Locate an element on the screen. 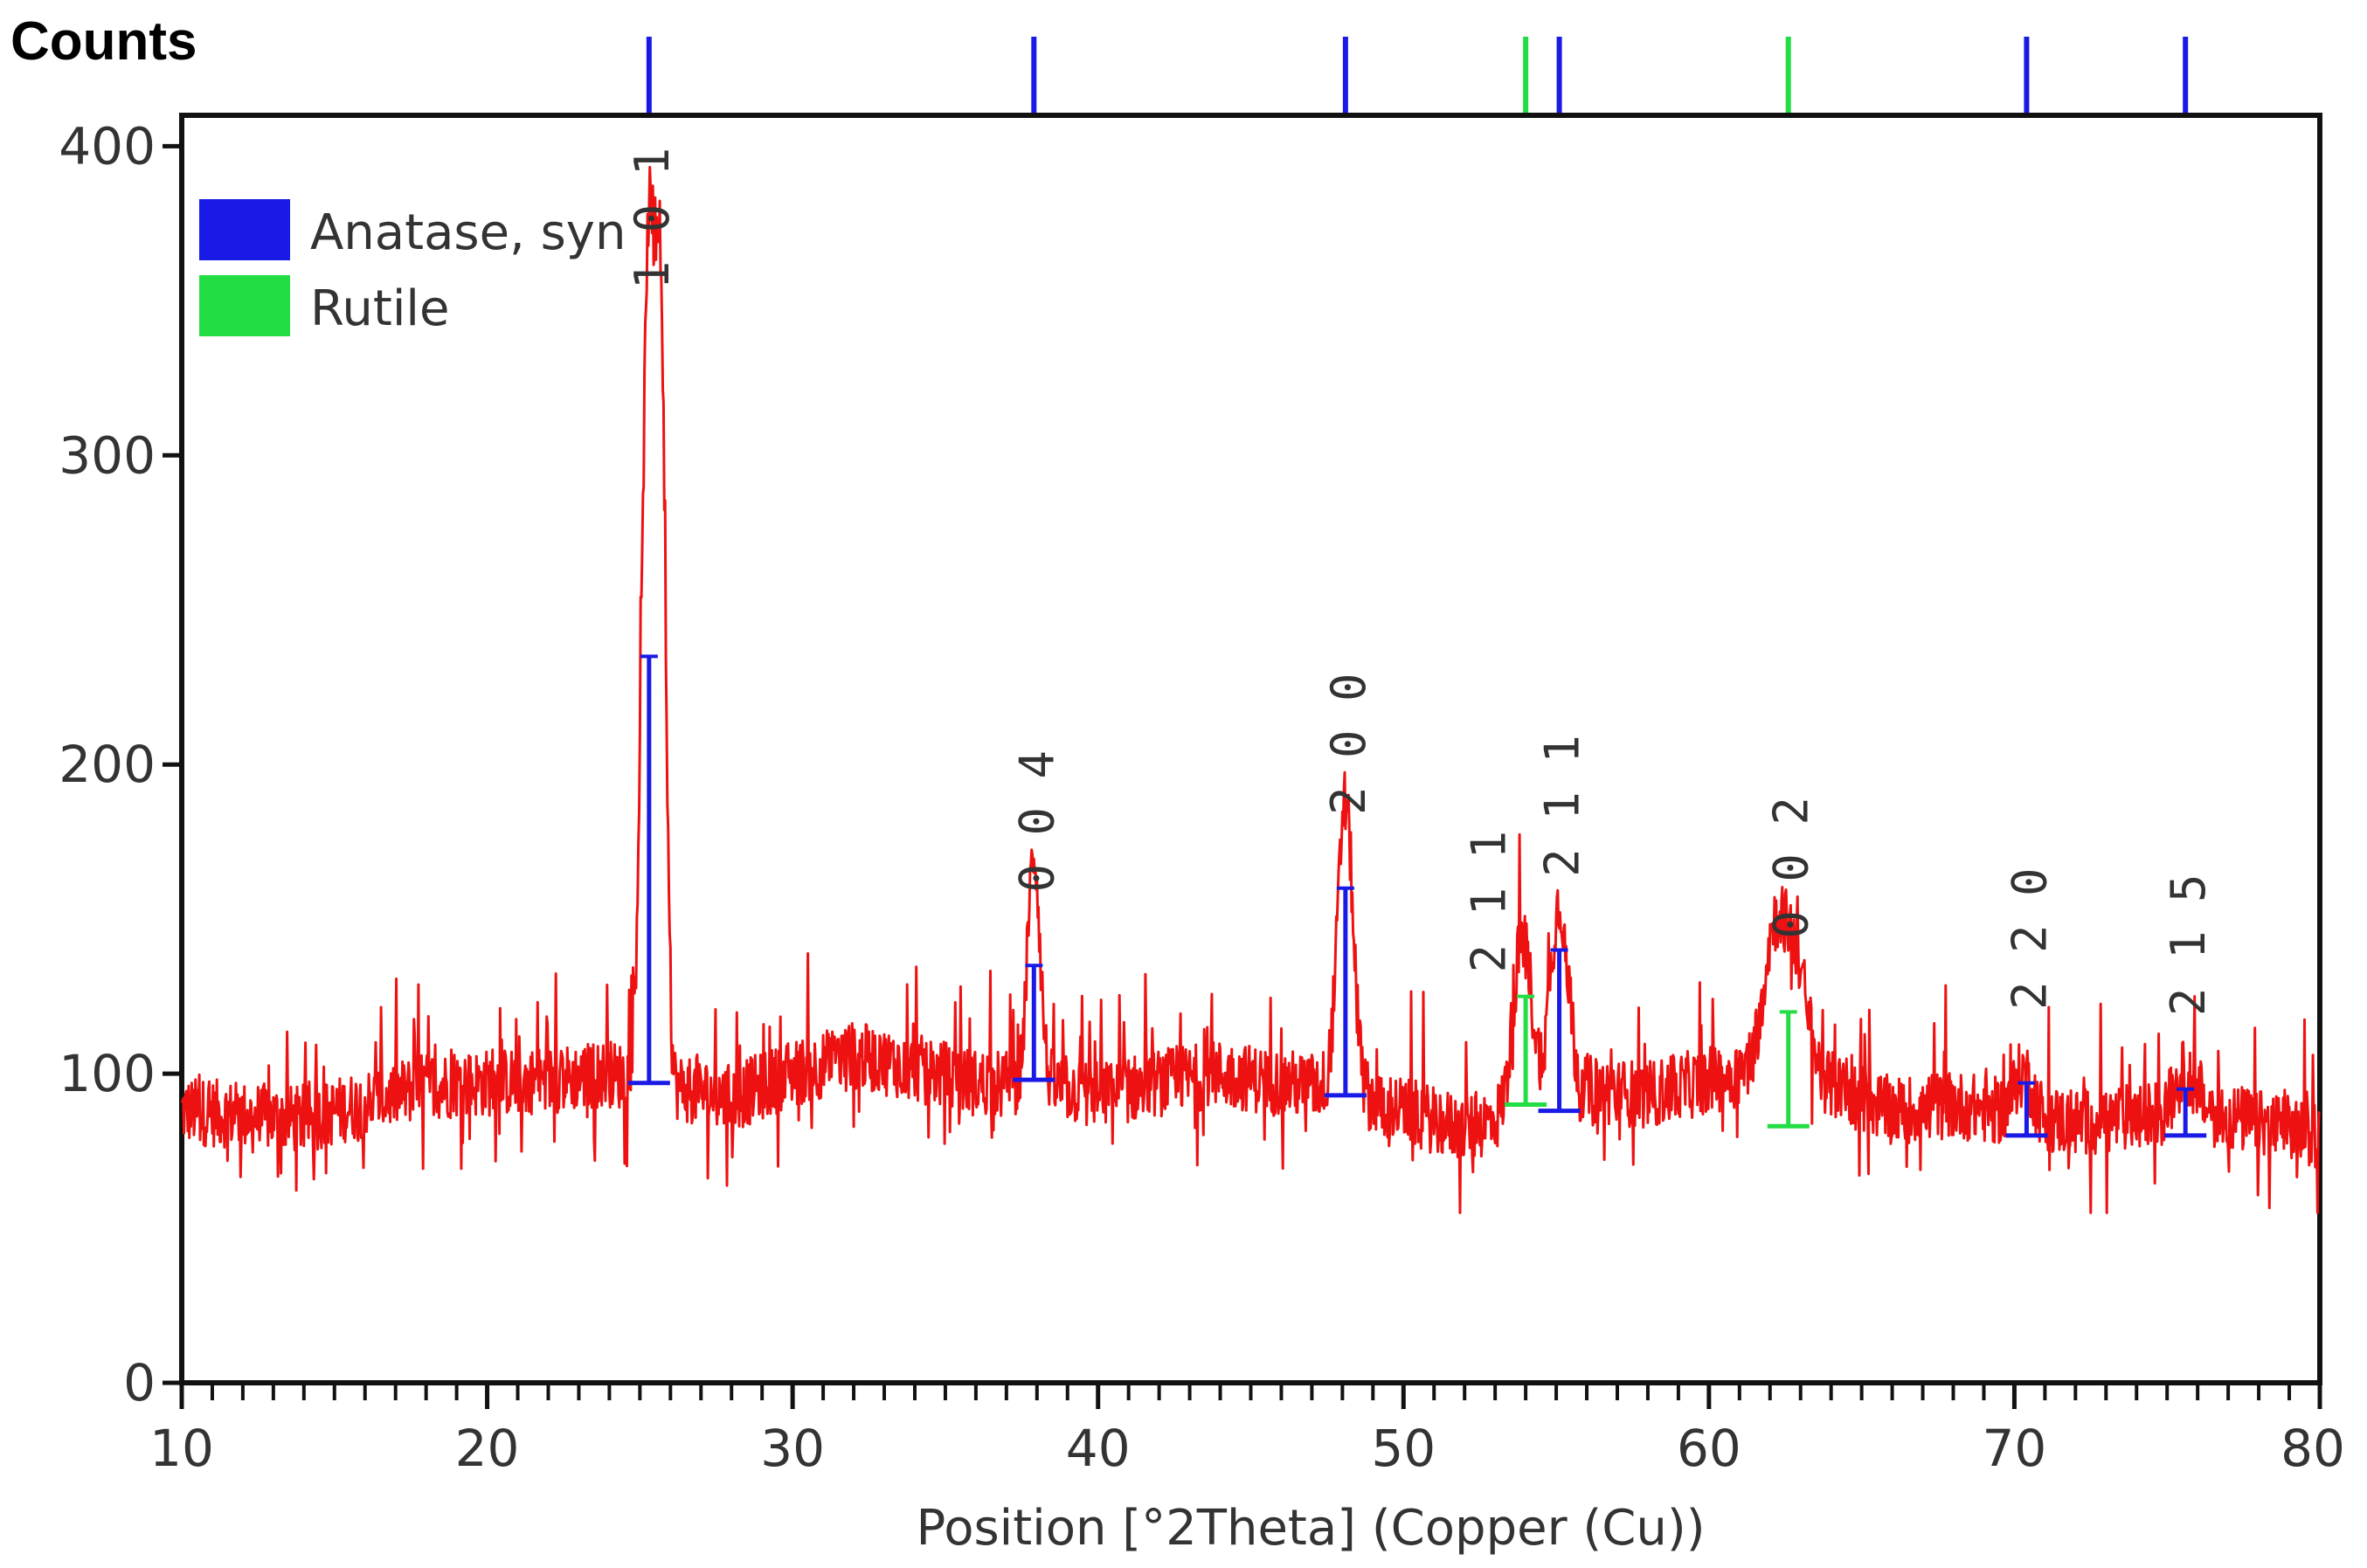 The height and width of the screenshot is (1568, 2367). x-tick-label: 10 is located at coordinates (181, 1448).